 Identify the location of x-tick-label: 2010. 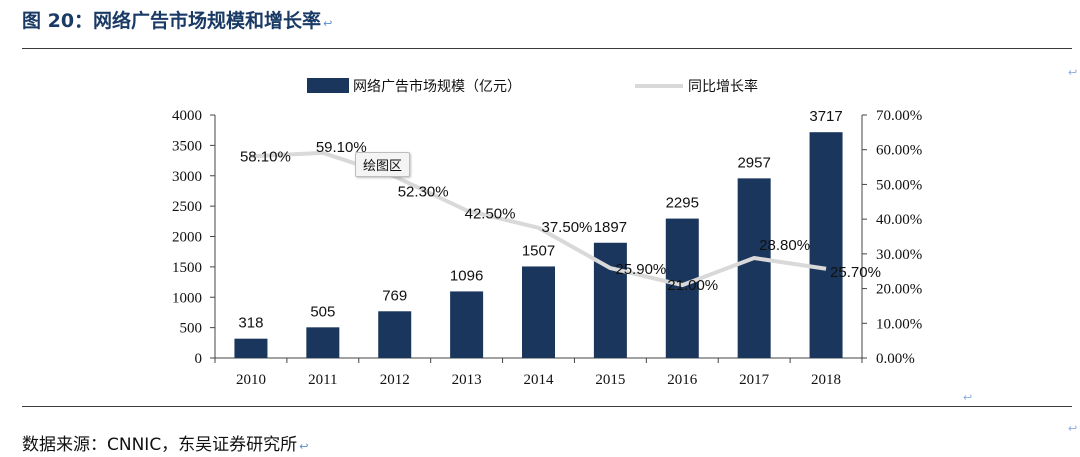
(251, 380).